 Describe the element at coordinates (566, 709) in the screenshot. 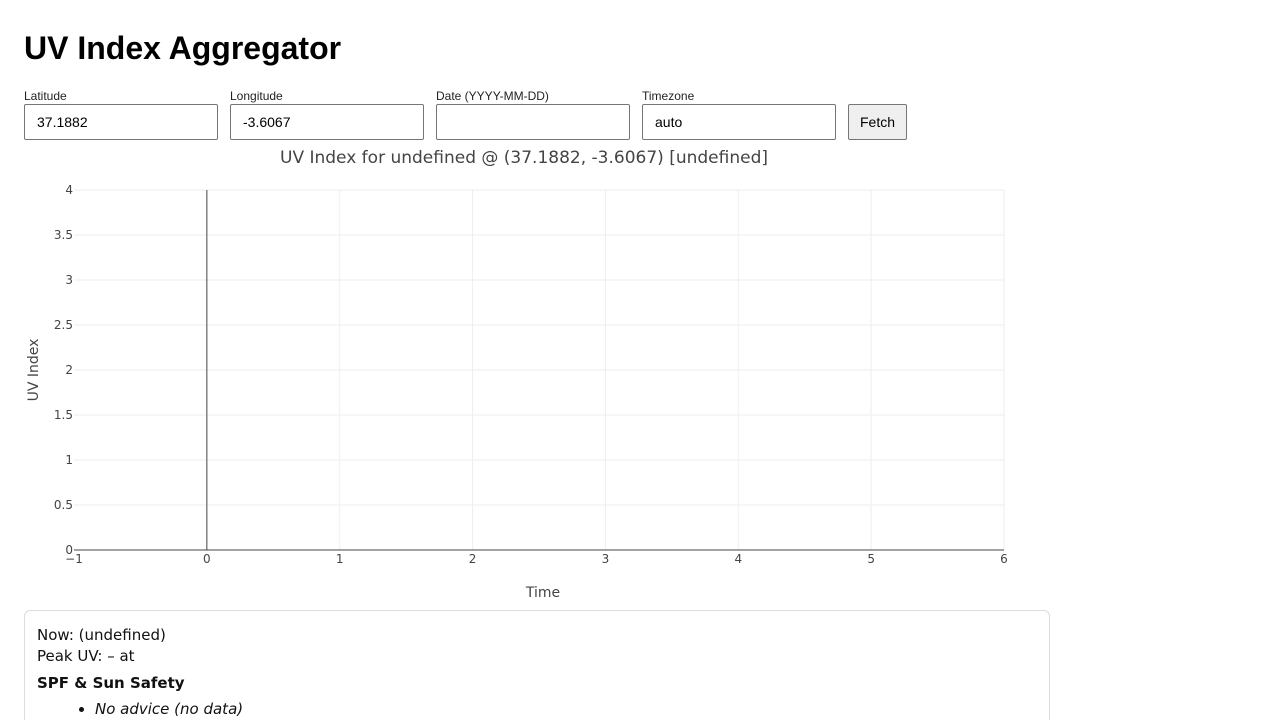

I see `advice-item: No advice (no data)` at that location.